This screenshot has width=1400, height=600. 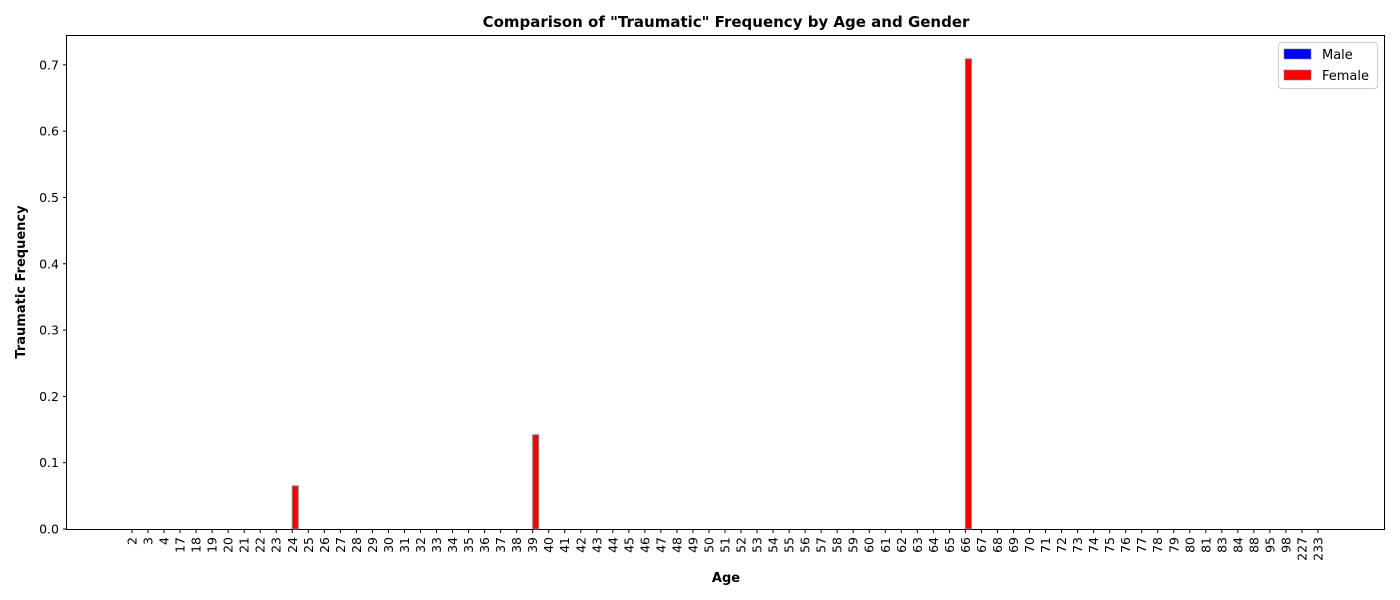 I want to click on legend-swatch-female, so click(x=1297, y=75).